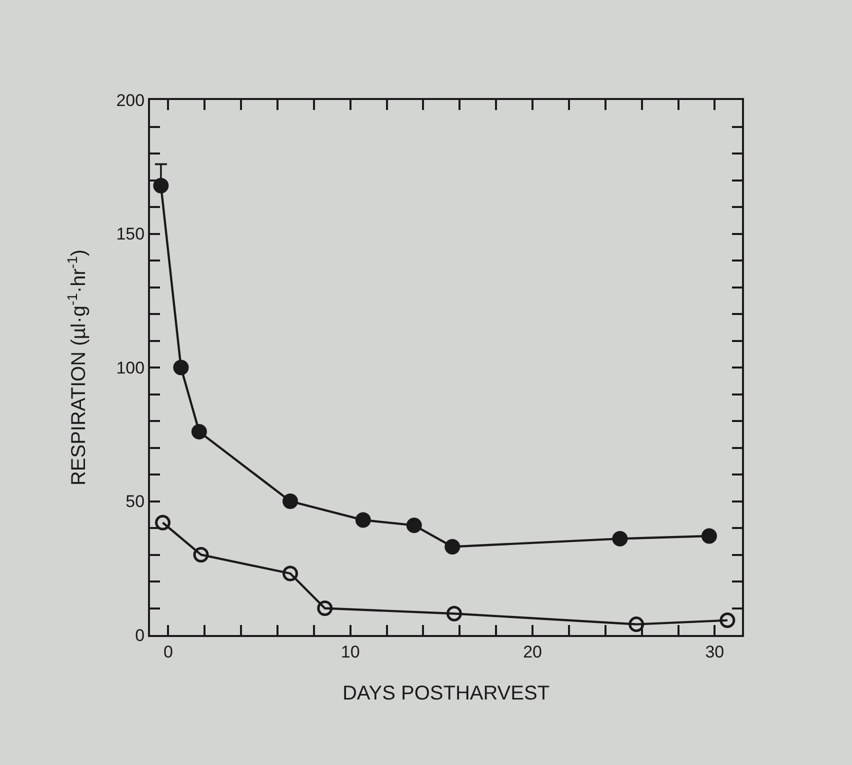  What do you see at coordinates (446, 693) in the screenshot?
I see `x-axis-title: DAYS POSTHARVEST` at bounding box center [446, 693].